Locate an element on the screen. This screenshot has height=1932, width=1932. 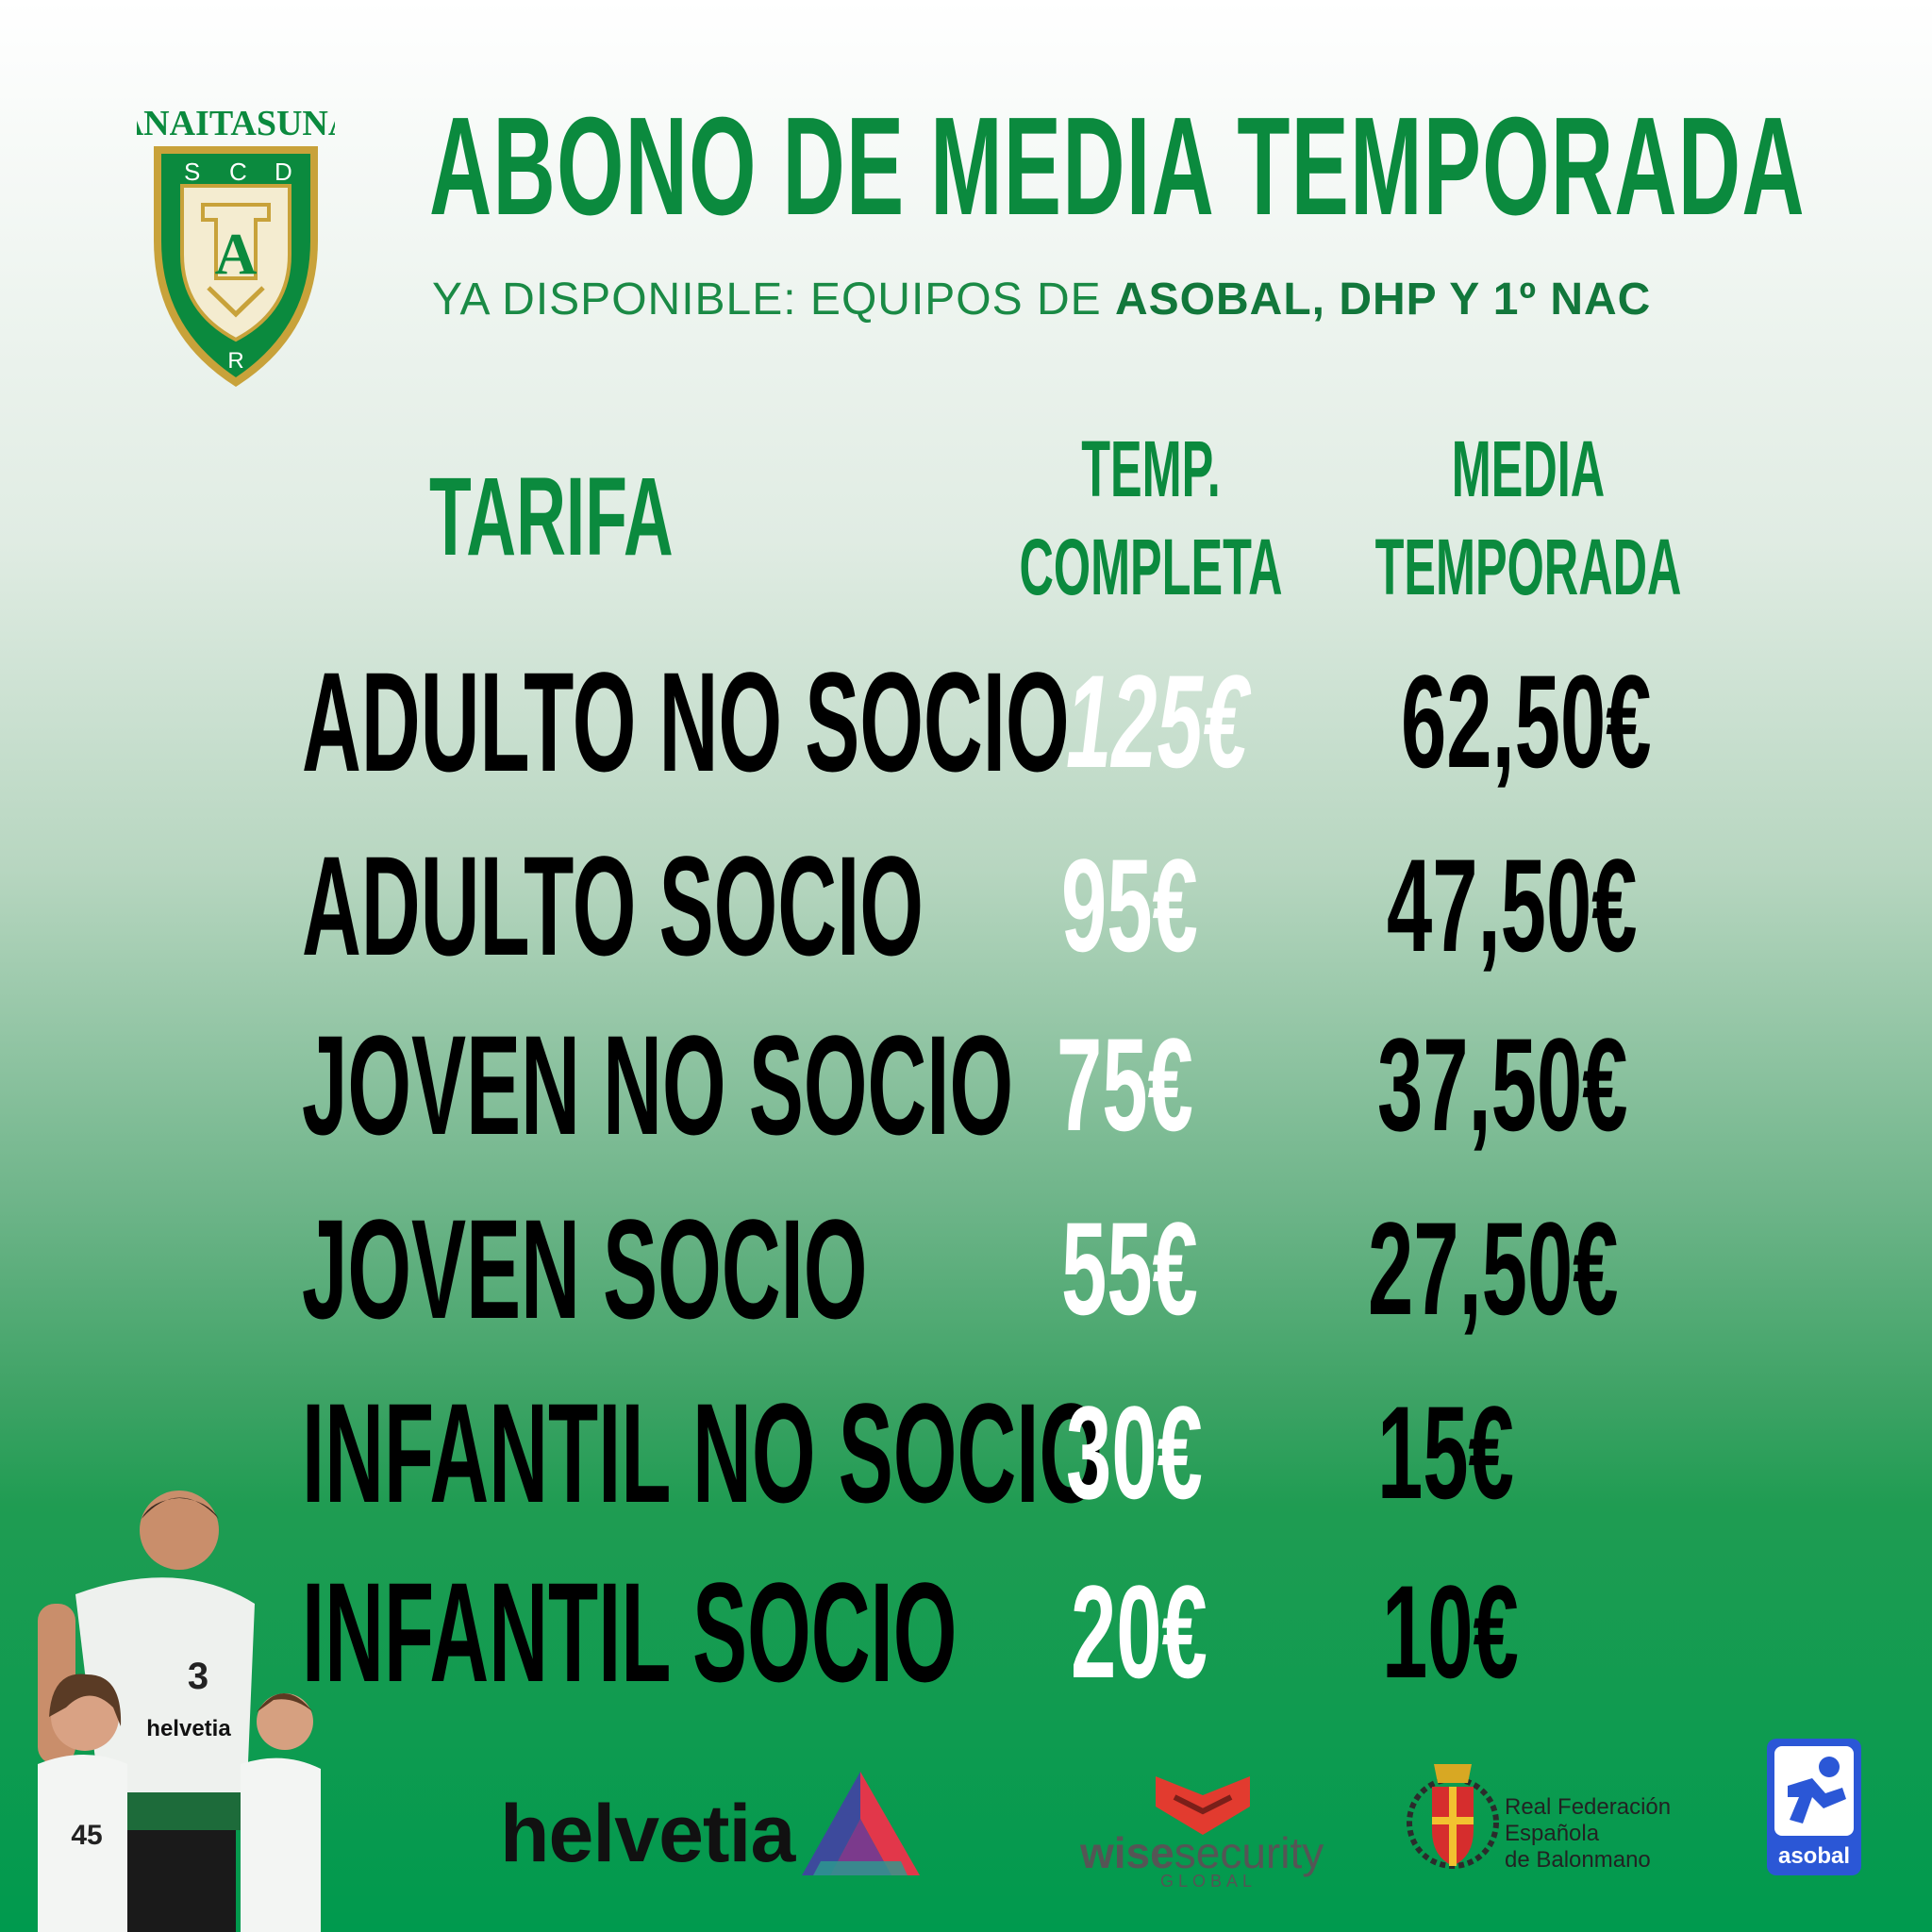
crest-club-name: ANAITASUNA is located at coordinates (236, 123).